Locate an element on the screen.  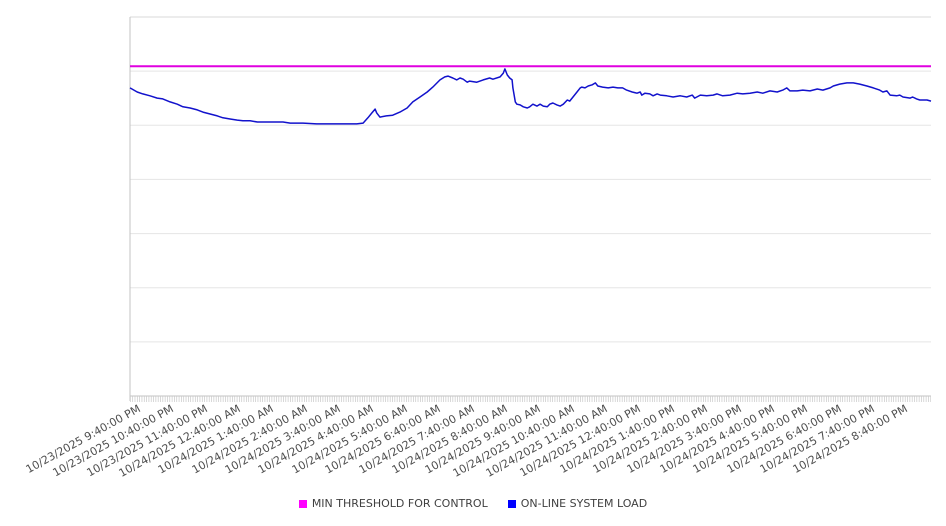
legend-swatch-min-threshold-icon is located at coordinates (302, 503).